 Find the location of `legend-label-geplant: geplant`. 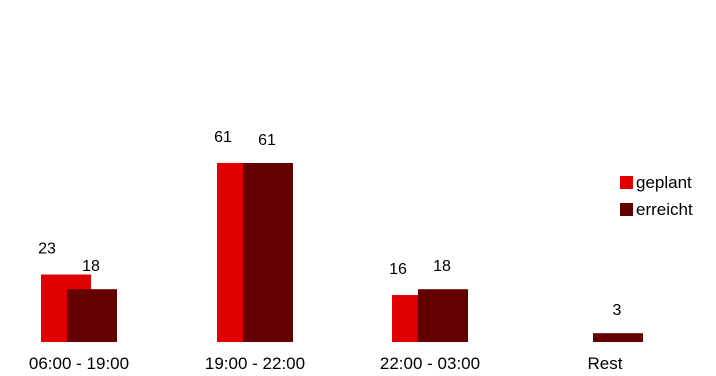

legend-label-geplant: geplant is located at coordinates (664, 182).